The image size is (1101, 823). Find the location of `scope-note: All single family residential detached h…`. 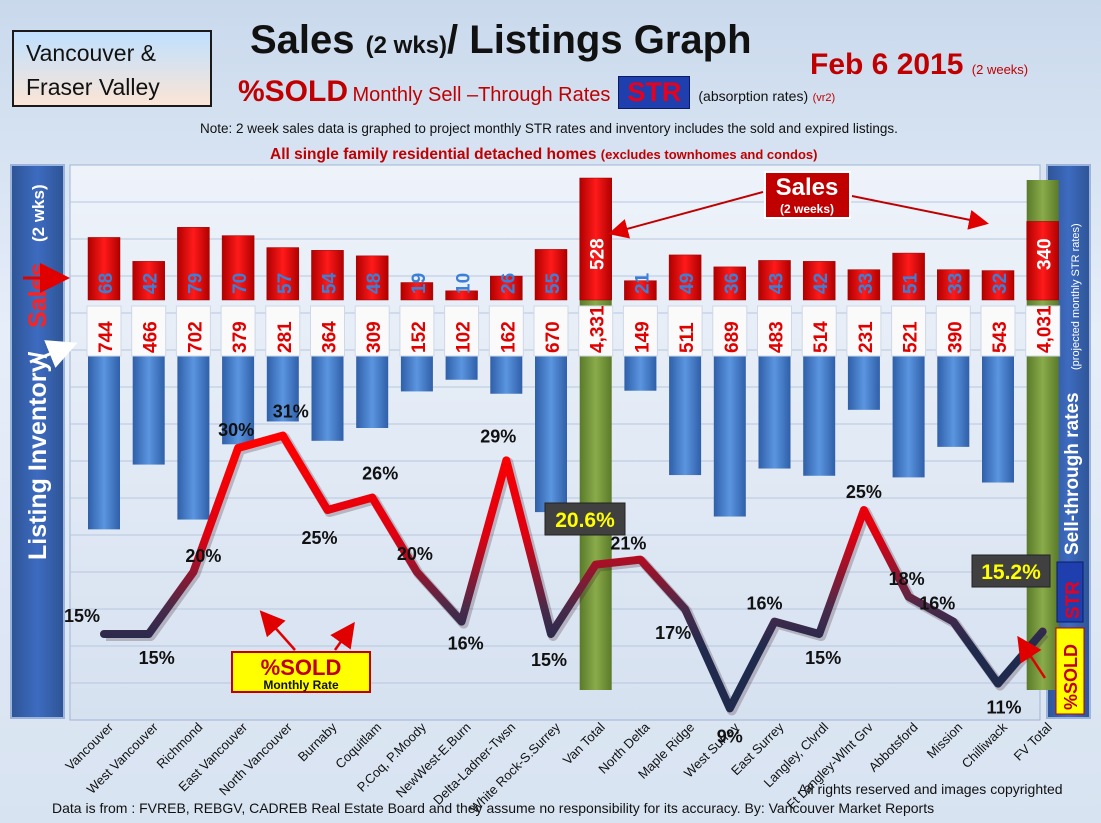

scope-note: All single family residential detached h… is located at coordinates (543, 155).